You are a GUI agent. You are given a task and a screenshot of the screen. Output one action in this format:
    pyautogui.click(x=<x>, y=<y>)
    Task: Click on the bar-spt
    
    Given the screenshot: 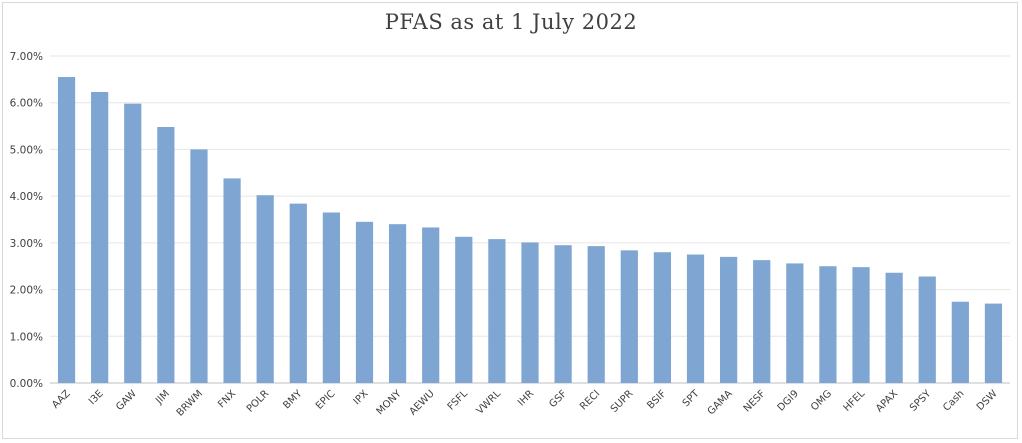 What is the action you would take?
    pyautogui.click(x=695, y=319)
    